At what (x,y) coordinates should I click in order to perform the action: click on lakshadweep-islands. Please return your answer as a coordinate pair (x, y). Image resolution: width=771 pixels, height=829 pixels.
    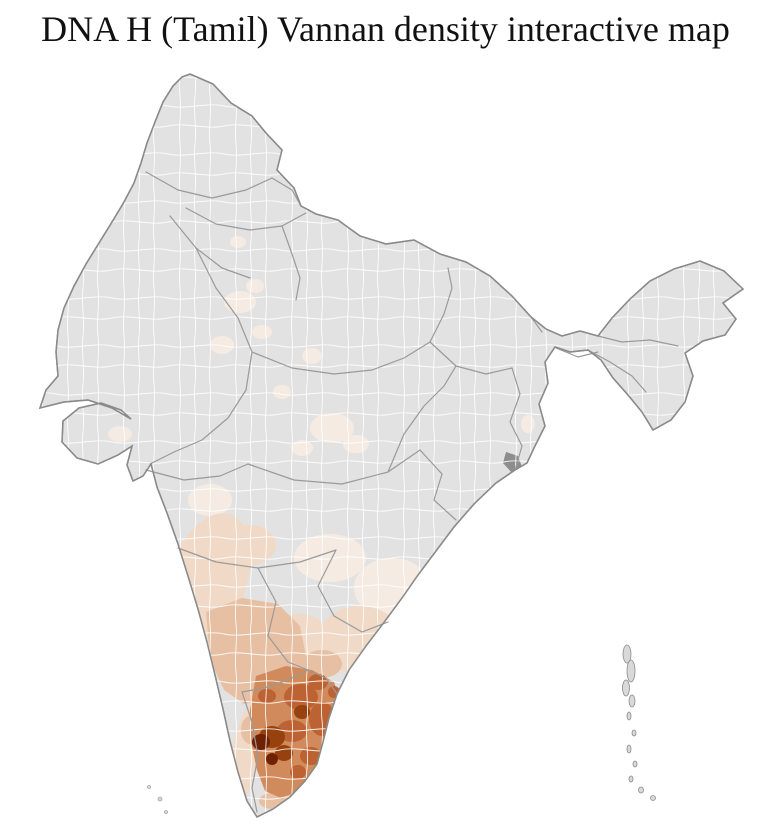
    Looking at the image, I should click on (157, 799).